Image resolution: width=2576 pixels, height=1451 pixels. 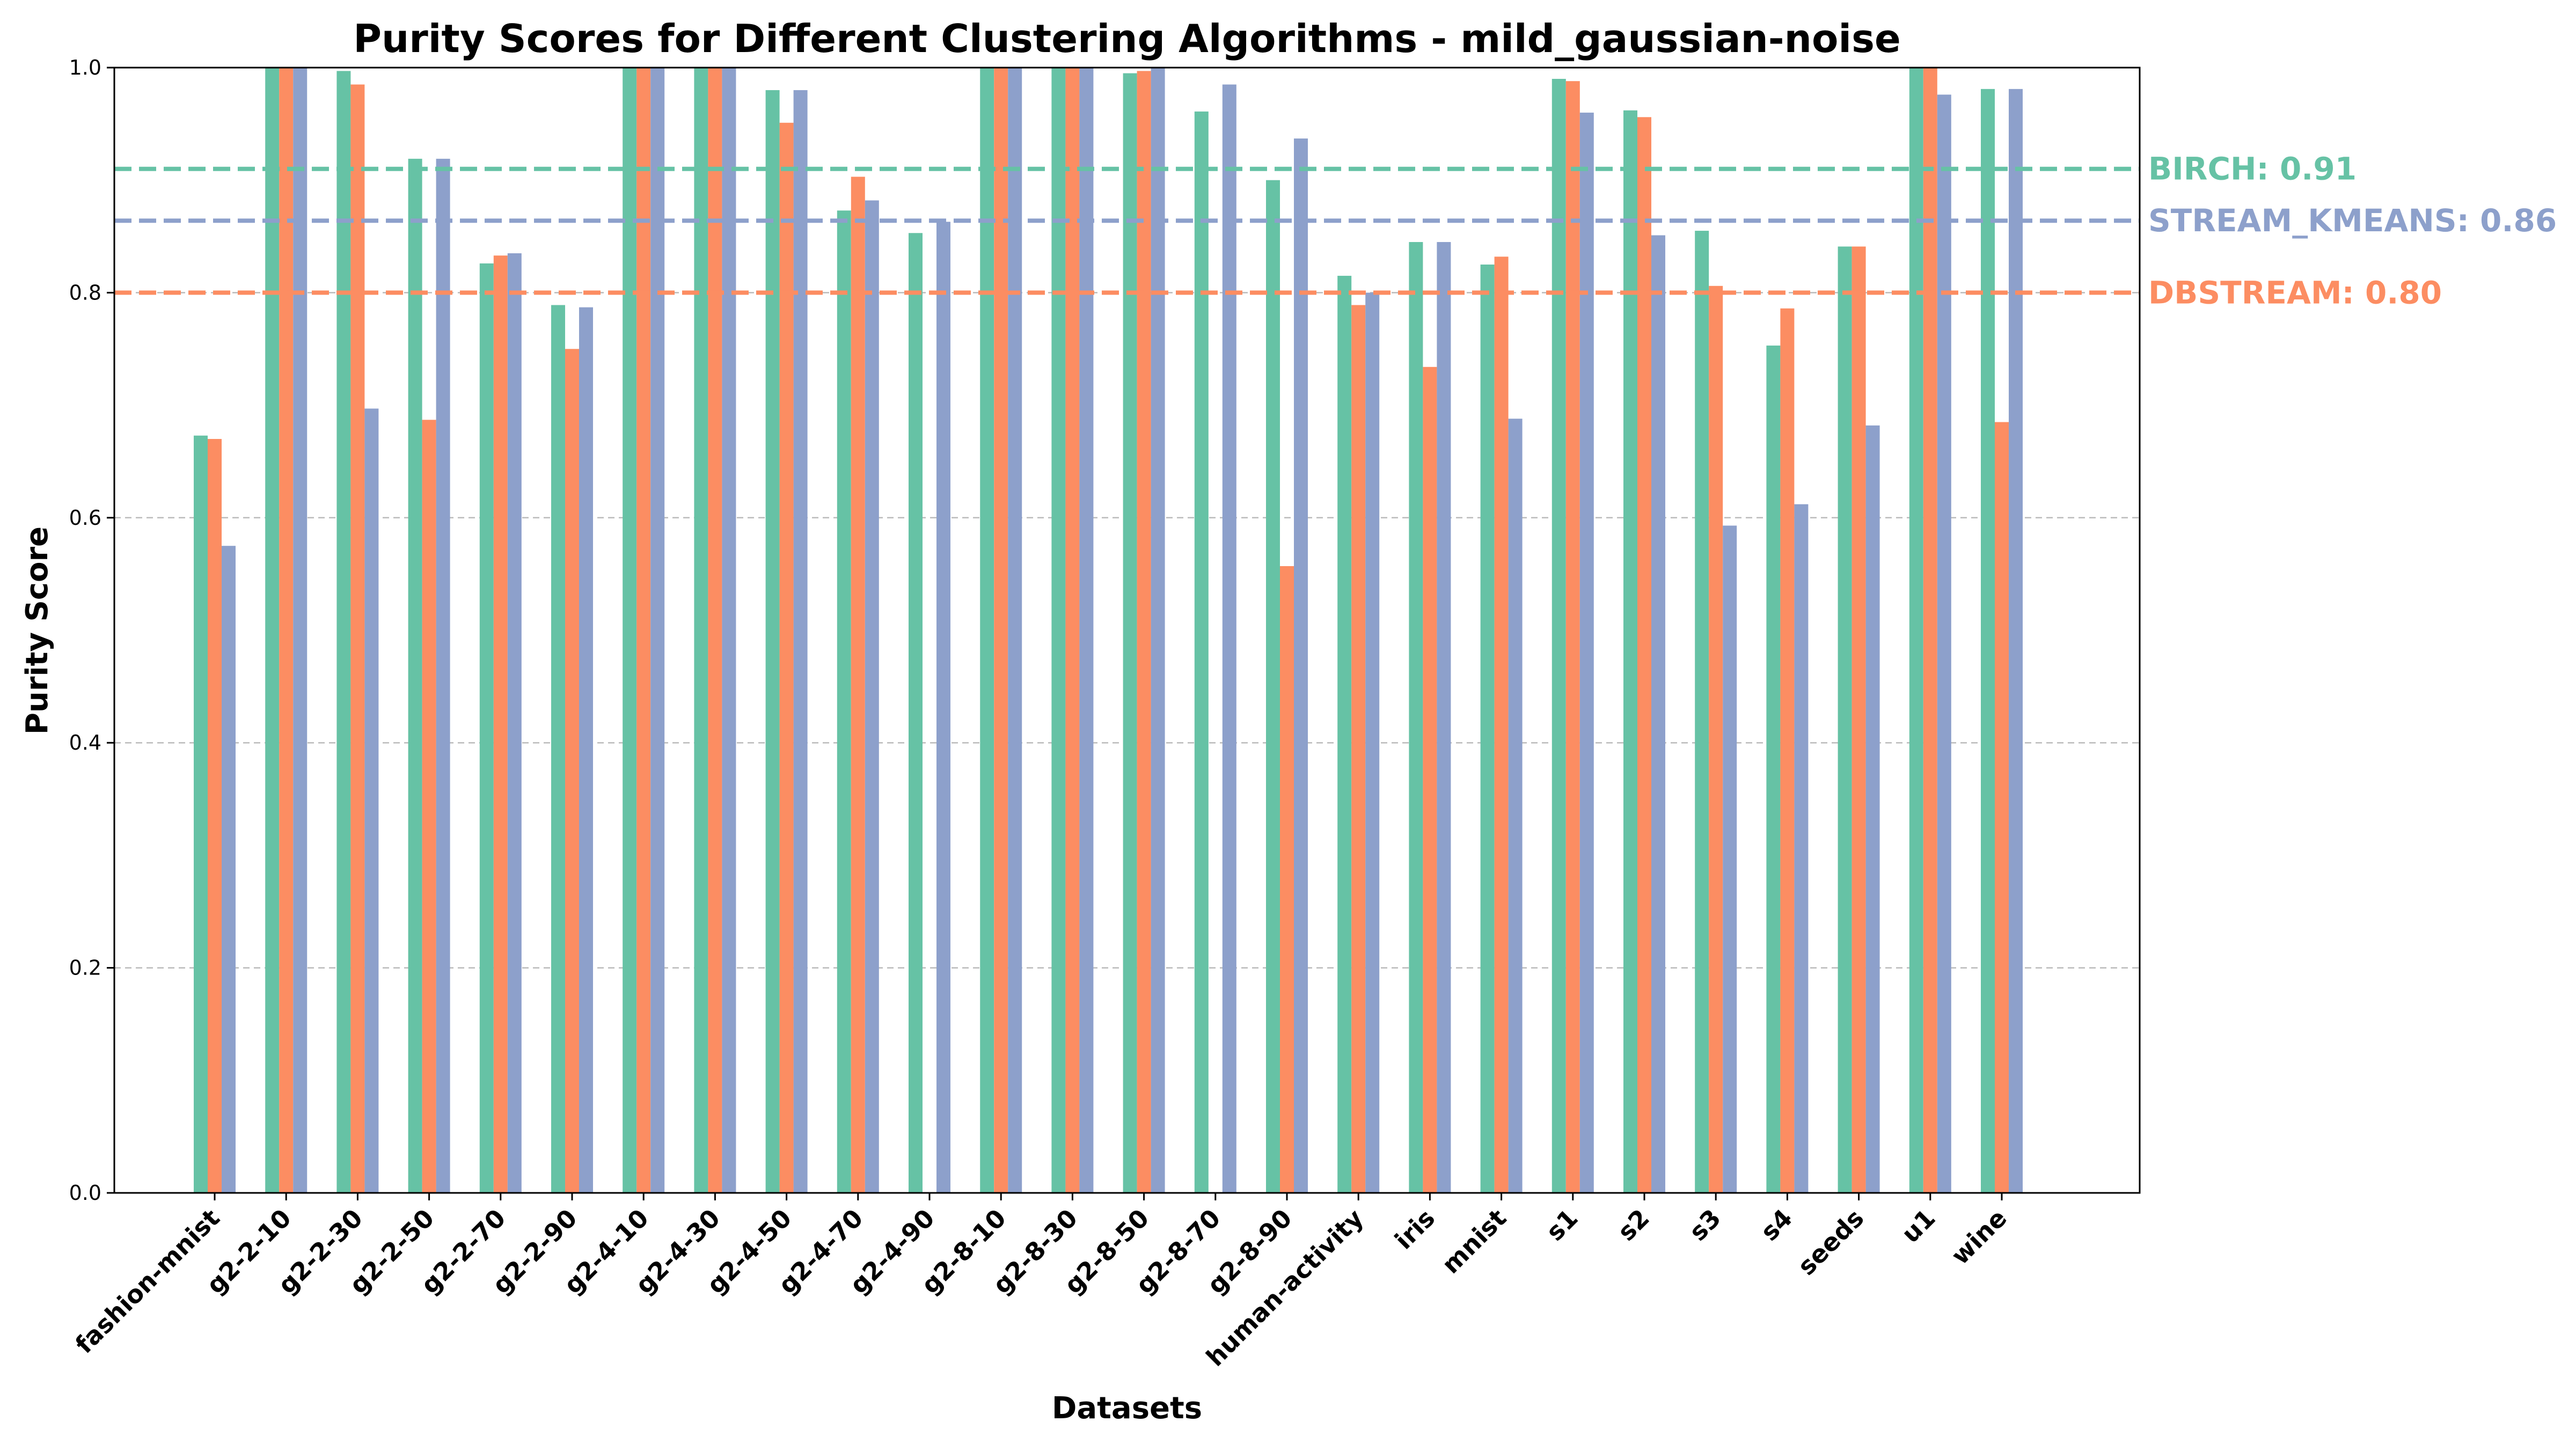 What do you see at coordinates (2295, 292) in the screenshot?
I see `reference-label: DBSTREAM: 0.80` at bounding box center [2295, 292].